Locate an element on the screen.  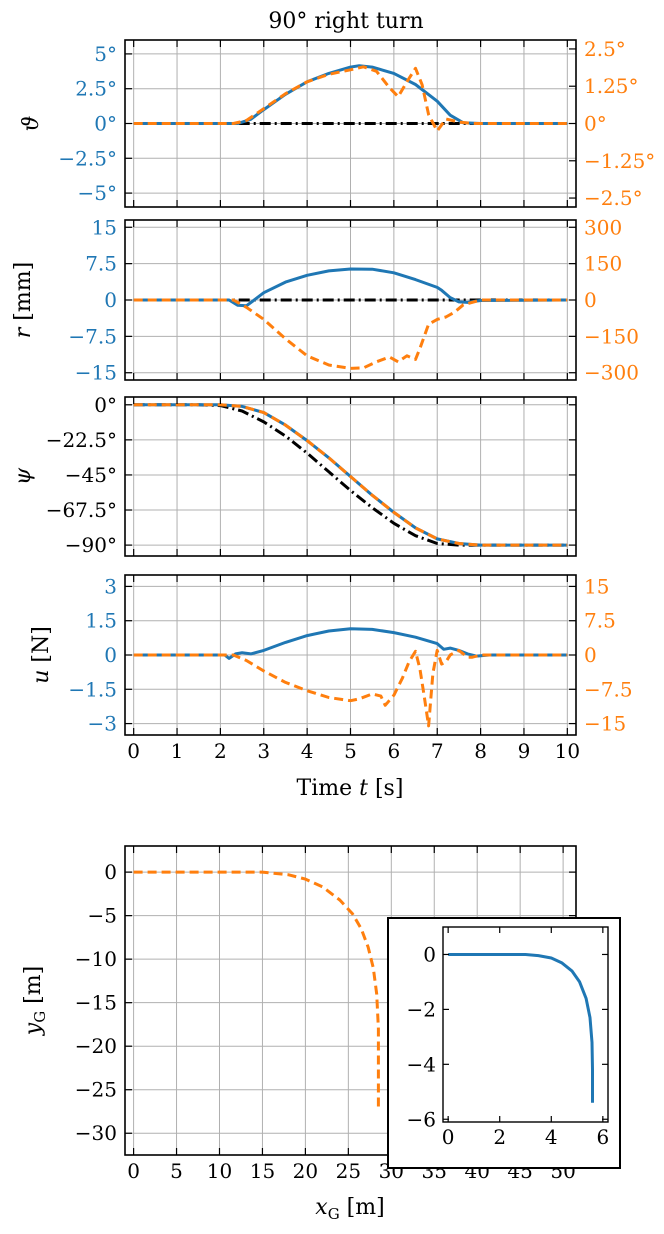
panel-psi: 0° −22.5° −45° −67.5° −90° ψ is located at coordinates (294, 475).